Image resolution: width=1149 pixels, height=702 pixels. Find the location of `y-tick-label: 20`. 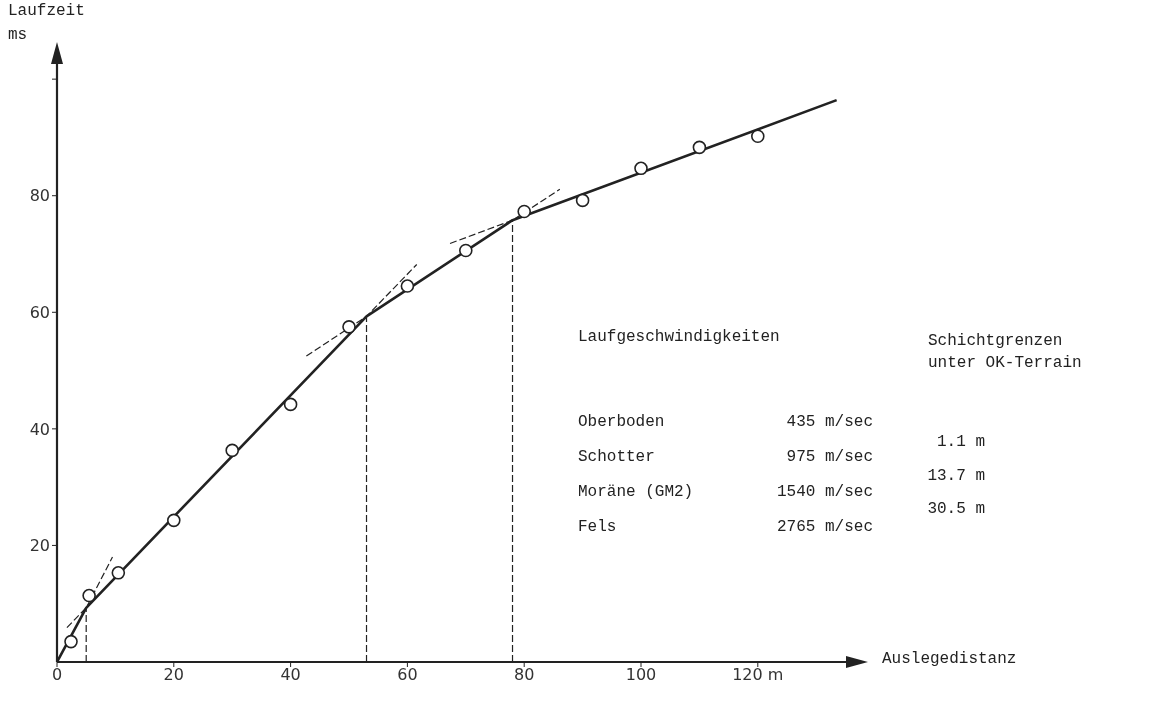

y-tick-label: 20 is located at coordinates (39, 546).